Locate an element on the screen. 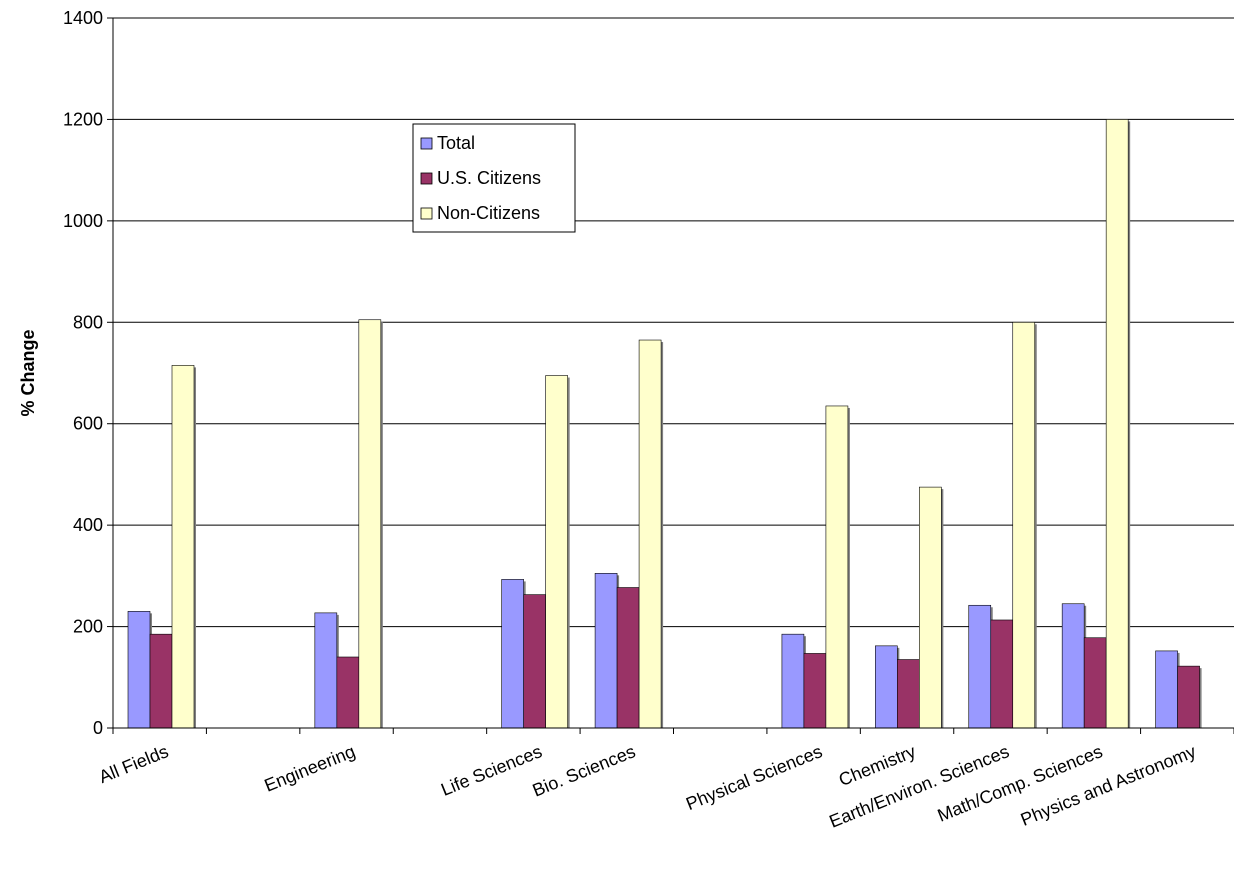 This screenshot has height=873, width=1234. legend-label: U.S. Citizens is located at coordinates (489, 178).